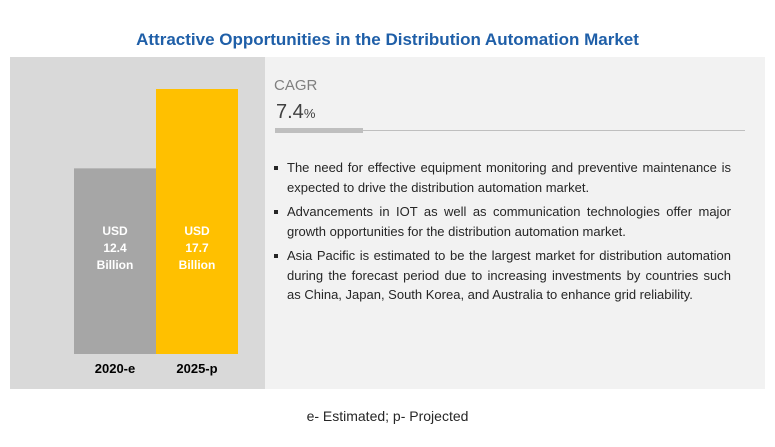 Image resolution: width=775 pixels, height=447 pixels. I want to click on bar-chart: USD 12.4 Billion 2020-e USD 17.7 Billion 2025-p, so click(156, 232).